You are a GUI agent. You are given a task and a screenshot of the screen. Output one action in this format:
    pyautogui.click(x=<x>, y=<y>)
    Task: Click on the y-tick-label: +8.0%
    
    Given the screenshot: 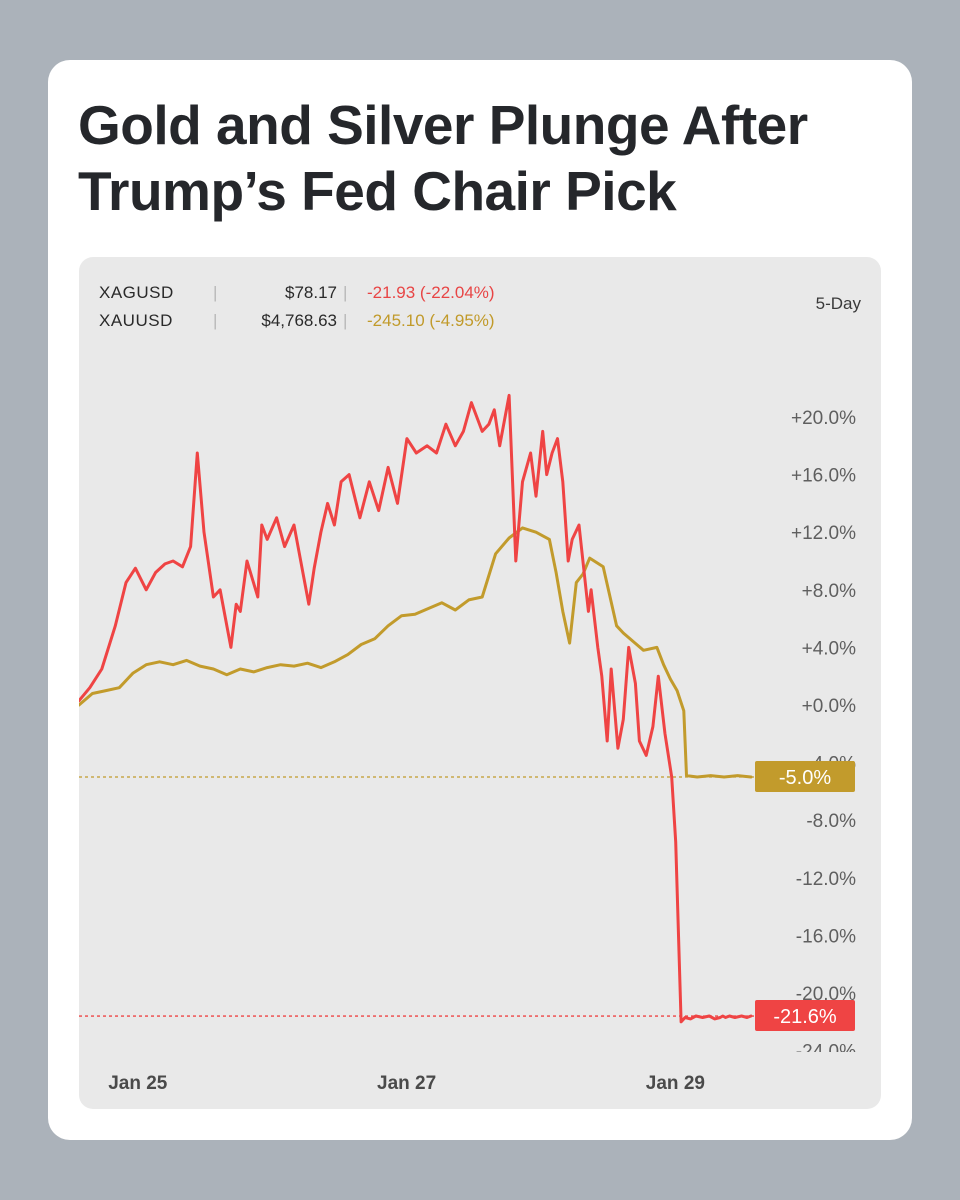 What is the action you would take?
    pyautogui.click(x=829, y=591)
    